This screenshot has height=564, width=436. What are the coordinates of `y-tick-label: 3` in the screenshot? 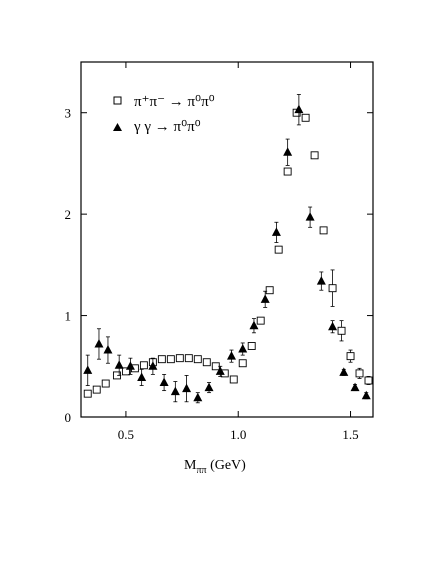 It's located at (68, 113).